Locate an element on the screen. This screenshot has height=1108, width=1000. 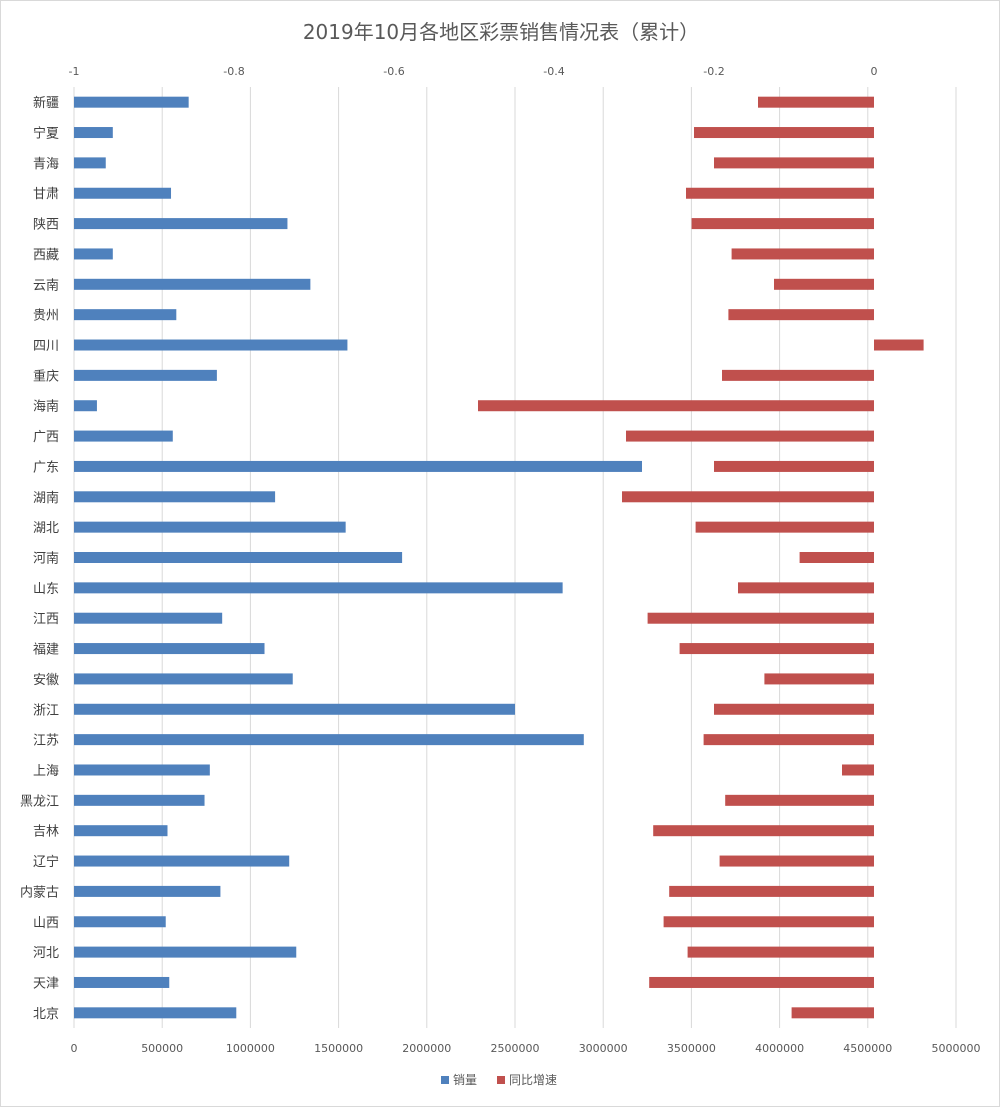
legend-swatch-growth is located at coordinates (501, 1080).